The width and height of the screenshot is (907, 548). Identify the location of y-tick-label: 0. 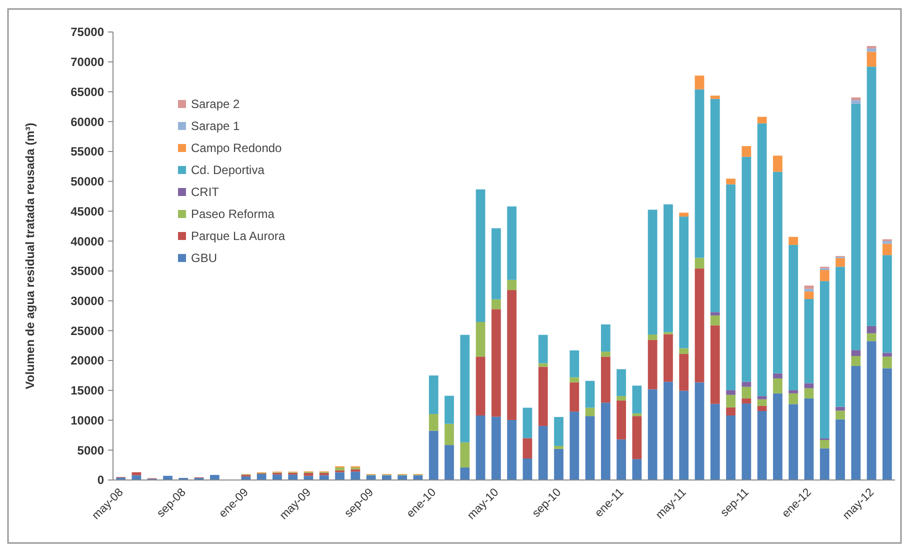
(100, 480).